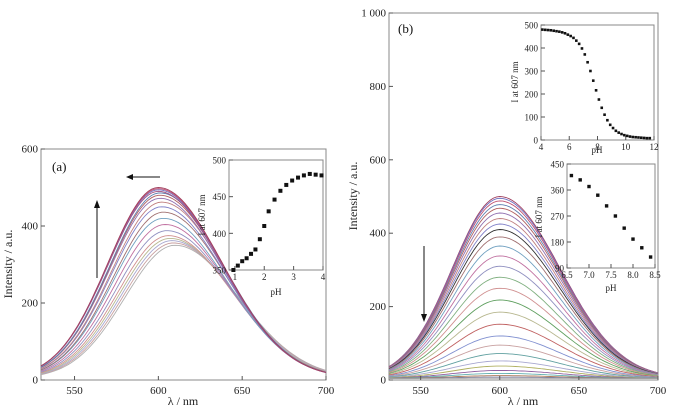  What do you see at coordinates (323, 277) in the screenshot?
I see `panel-a-inset-xtick-label: 4` at bounding box center [323, 277].